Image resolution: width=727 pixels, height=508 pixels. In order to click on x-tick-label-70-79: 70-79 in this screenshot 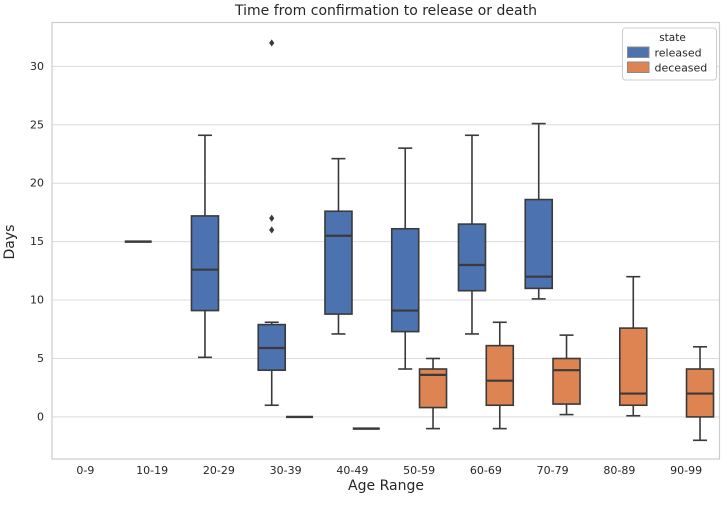, I will do `click(553, 470)`.